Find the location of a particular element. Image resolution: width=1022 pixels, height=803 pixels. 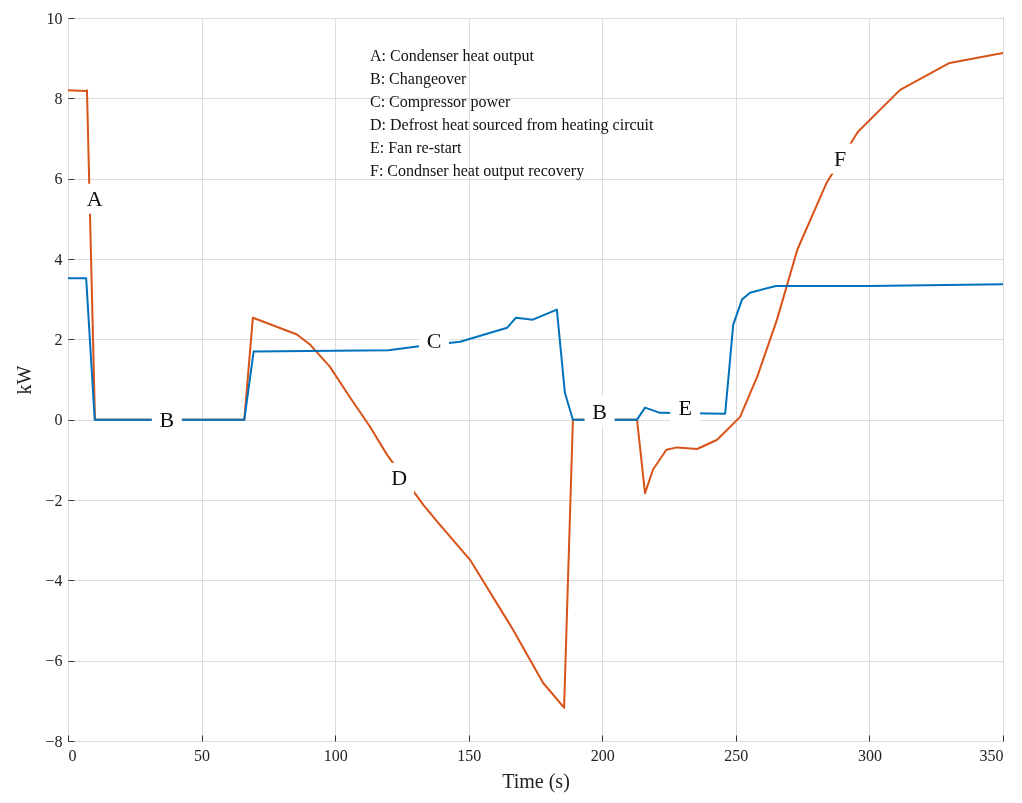

y-tick-label: −4 is located at coordinates (54, 580).